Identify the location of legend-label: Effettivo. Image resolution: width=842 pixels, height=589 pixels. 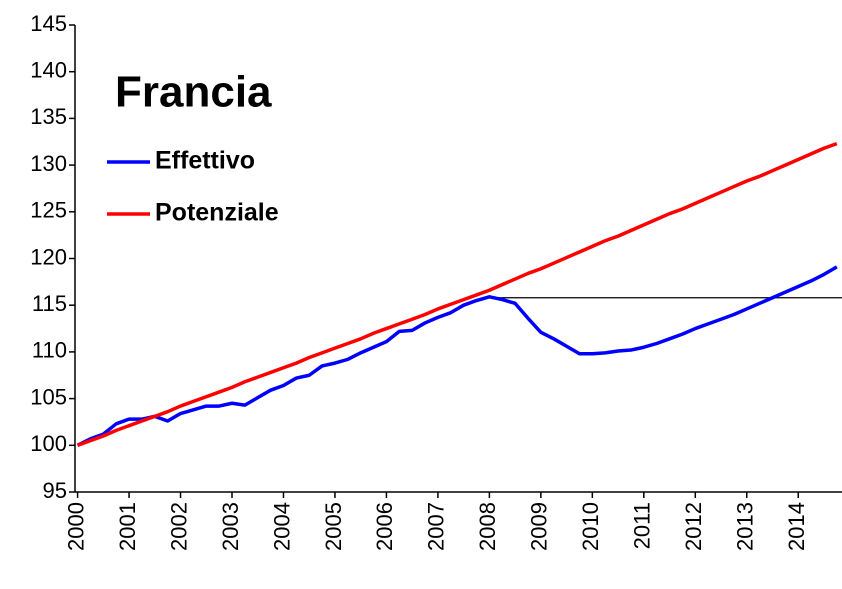
(205, 161).